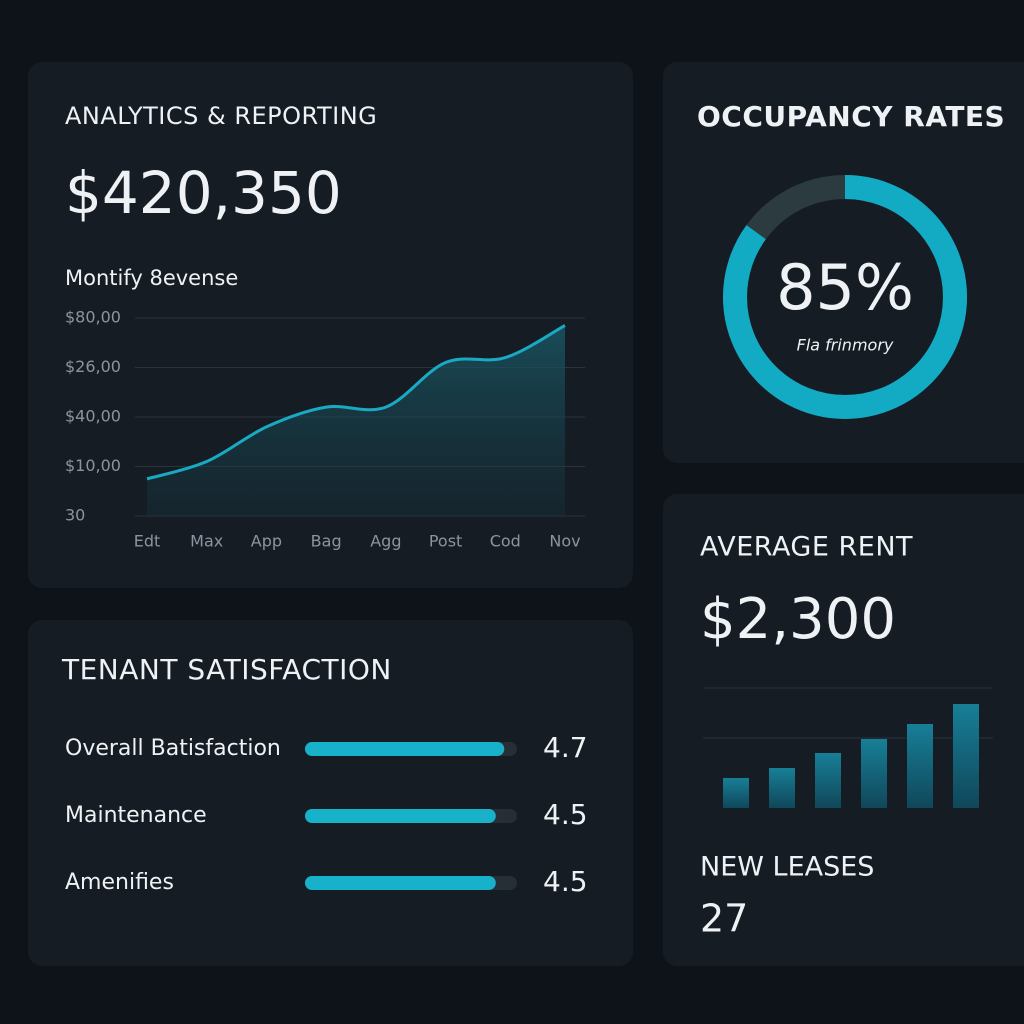  Describe the element at coordinates (93, 465) in the screenshot. I see `y-tick-label: $10,00` at that location.